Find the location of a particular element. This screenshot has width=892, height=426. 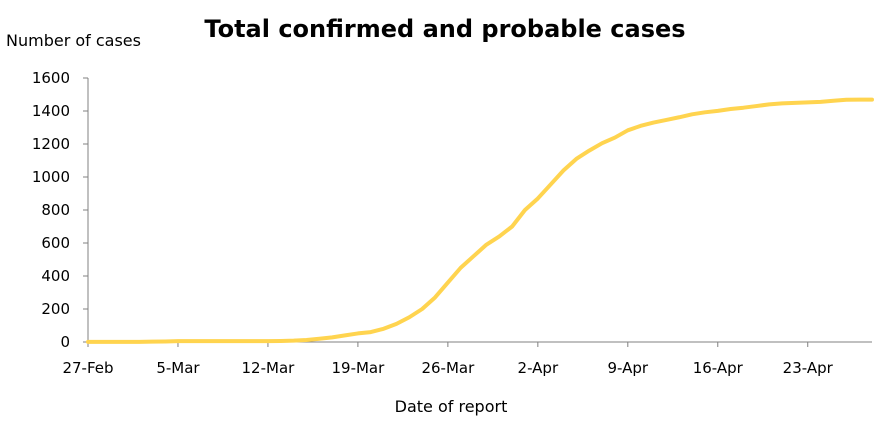

y-tick-label: 400 is located at coordinates (55, 276).